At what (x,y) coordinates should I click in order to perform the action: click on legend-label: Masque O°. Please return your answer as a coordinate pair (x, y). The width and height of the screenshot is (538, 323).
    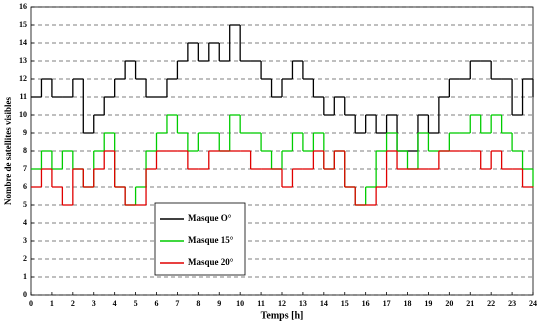
    Looking at the image, I should click on (210, 218).